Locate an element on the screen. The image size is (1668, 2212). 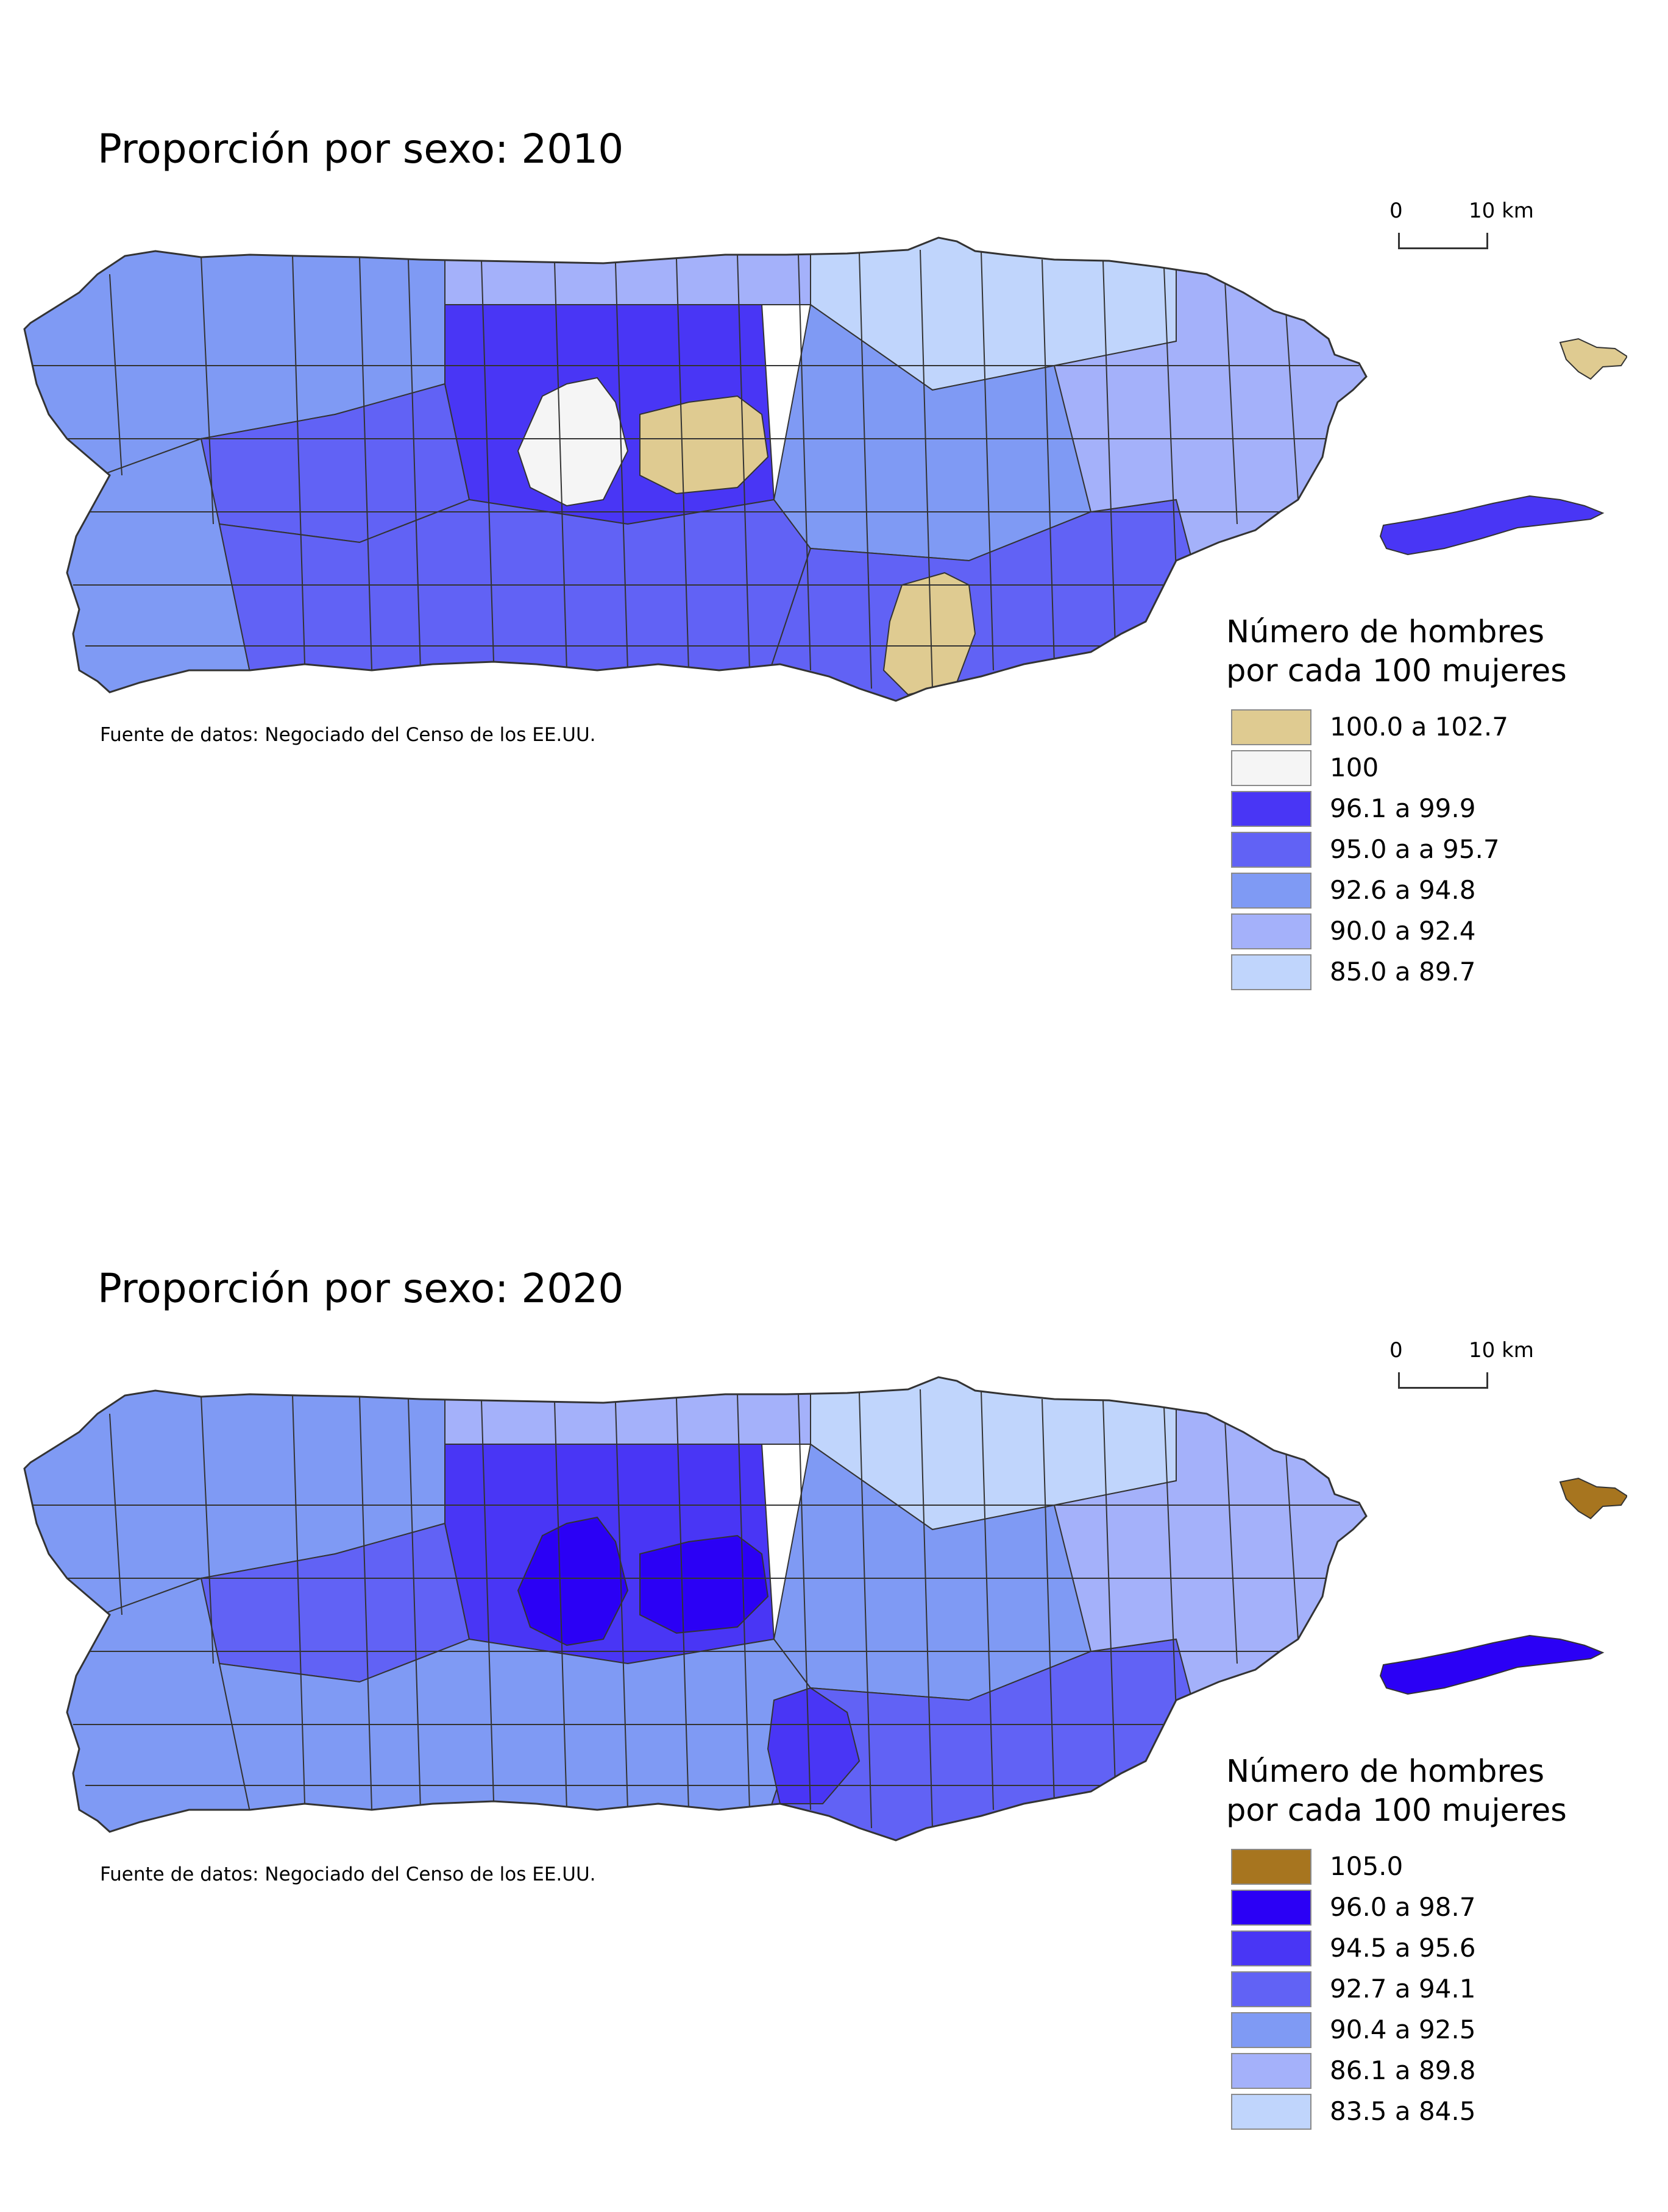
legend-label: 85.0 a 89.7 is located at coordinates (1403, 972).